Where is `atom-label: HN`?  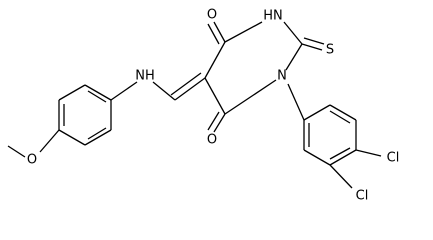 atom-label: HN is located at coordinates (273, 16).